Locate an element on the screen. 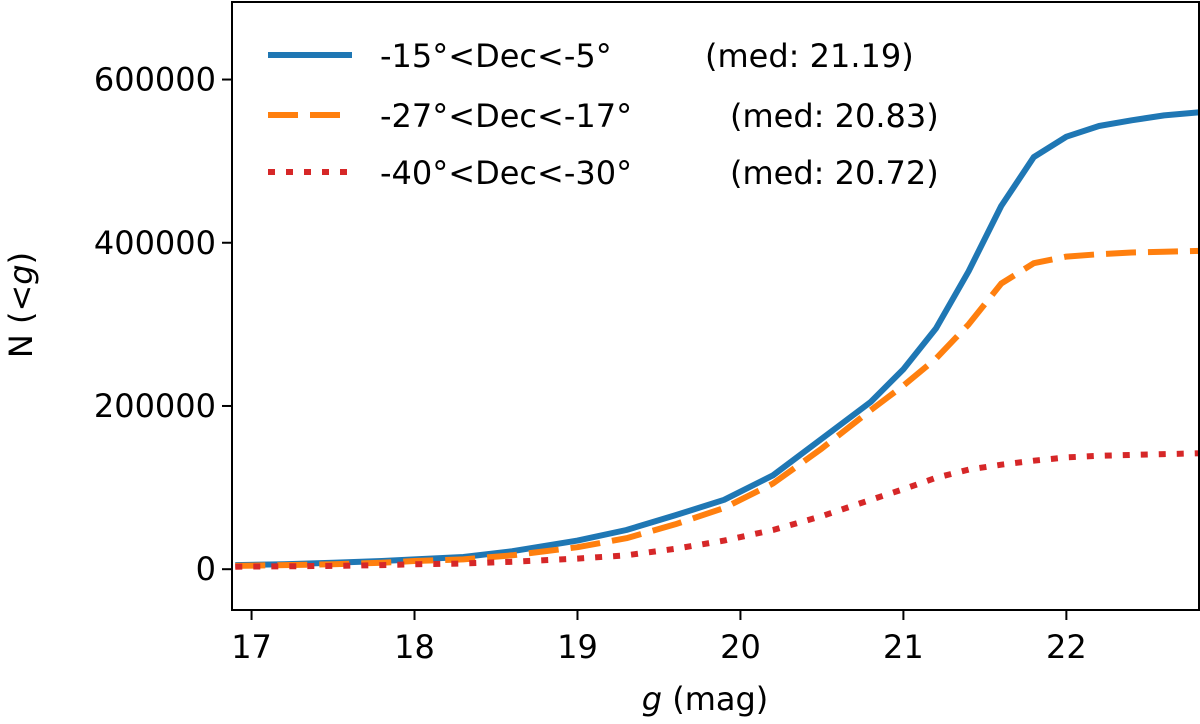 The height and width of the screenshot is (724, 1200). legend-label-series-3: -40°<Dec<-30° is located at coordinates (506, 173).